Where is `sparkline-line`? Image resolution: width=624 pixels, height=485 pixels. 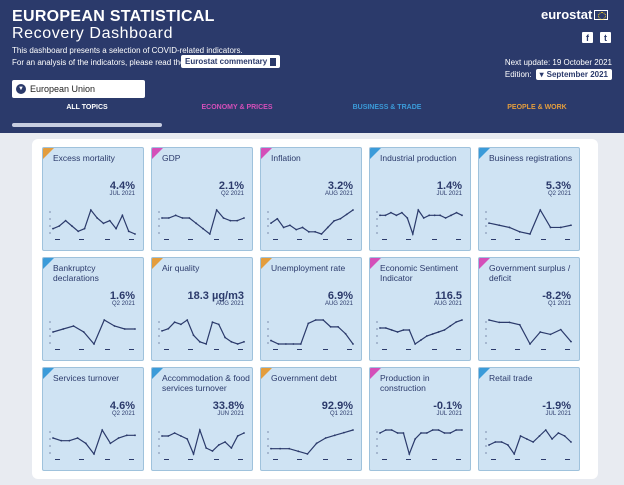
sparkline-line is located at coordinates (94, 221).